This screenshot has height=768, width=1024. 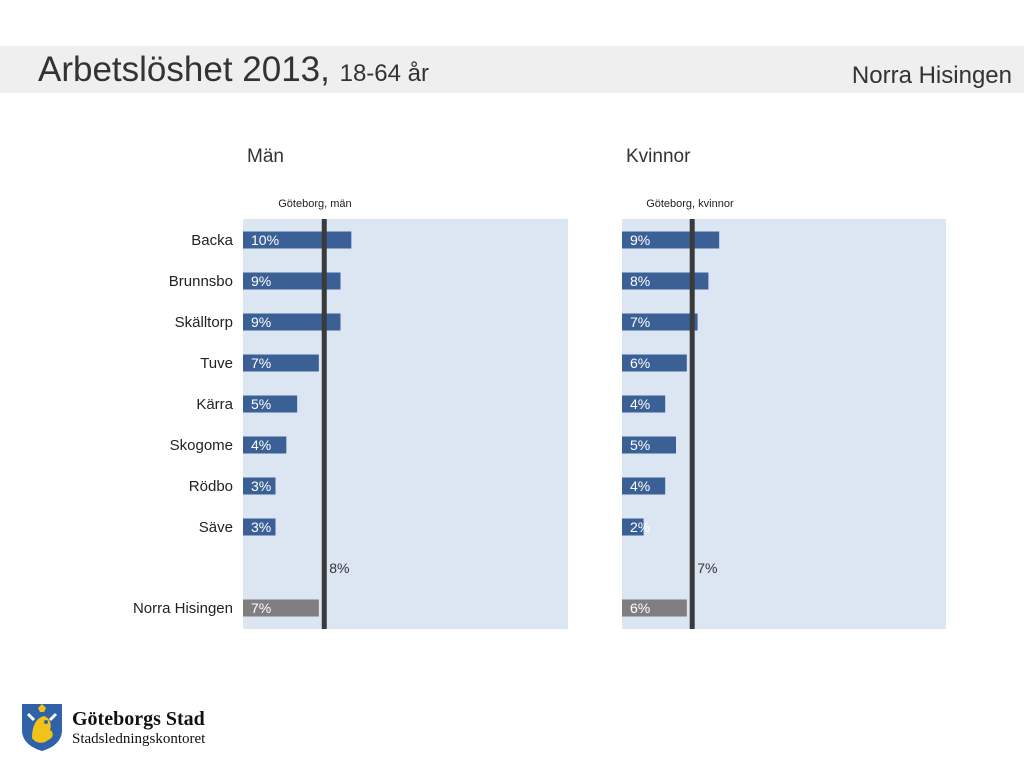 What do you see at coordinates (138, 719) in the screenshot?
I see `org-name: Göteborgs Stad` at bounding box center [138, 719].